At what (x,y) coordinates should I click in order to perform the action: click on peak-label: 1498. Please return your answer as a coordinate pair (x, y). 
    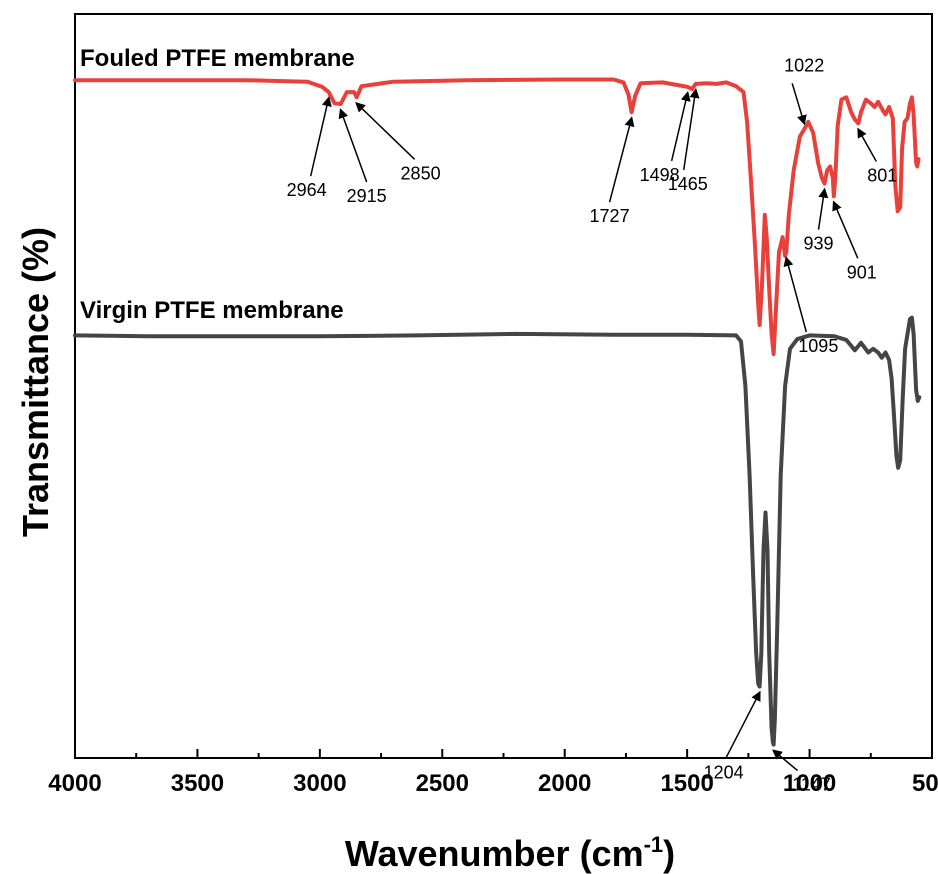
    Looking at the image, I should click on (660, 175).